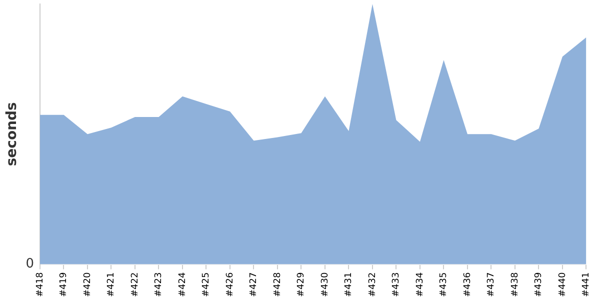  Describe the element at coordinates (373, 285) in the screenshot. I see `x-tick-label: #432` at that location.